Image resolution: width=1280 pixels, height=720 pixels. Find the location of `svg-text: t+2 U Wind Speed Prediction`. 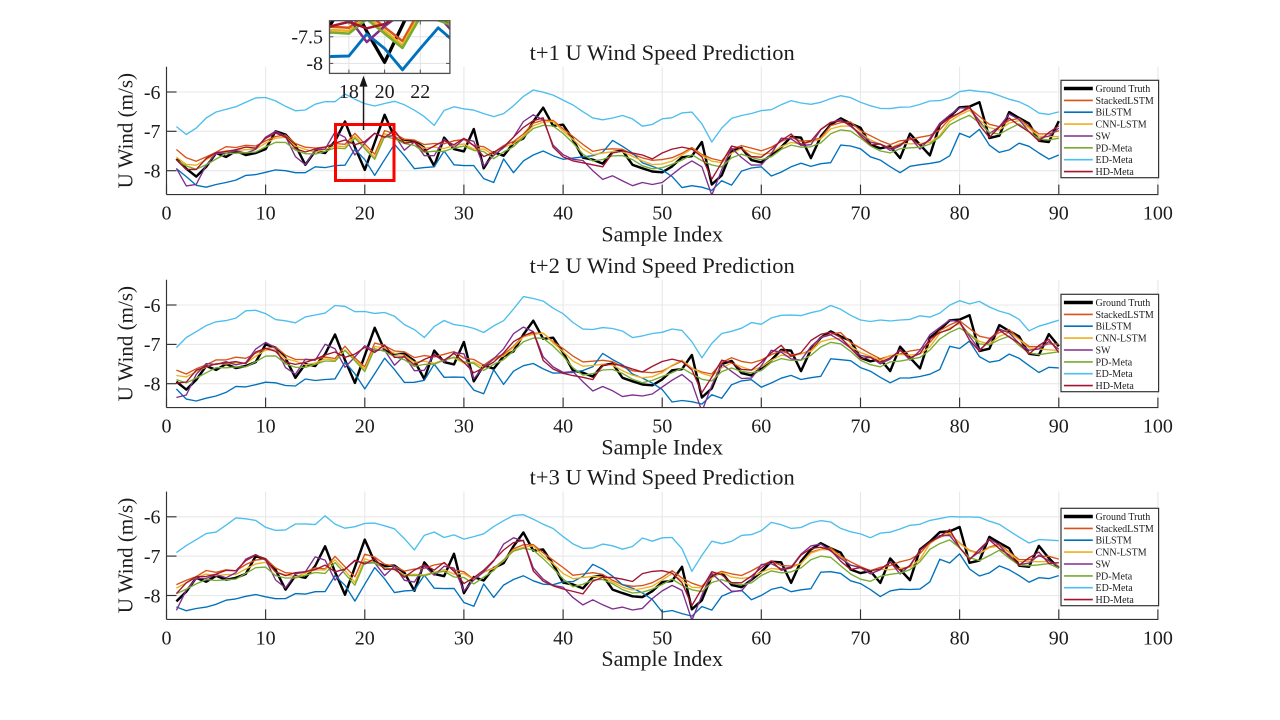

svg-text: t+2 U Wind Speed Prediction is located at coordinates (662, 265).